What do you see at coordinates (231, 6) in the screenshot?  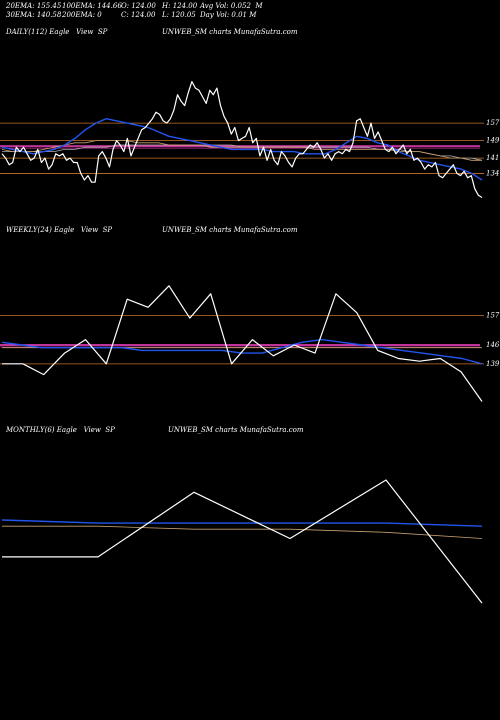 I see `header-avgvol: Avg Vol: 0.052 M` at bounding box center [231, 6].